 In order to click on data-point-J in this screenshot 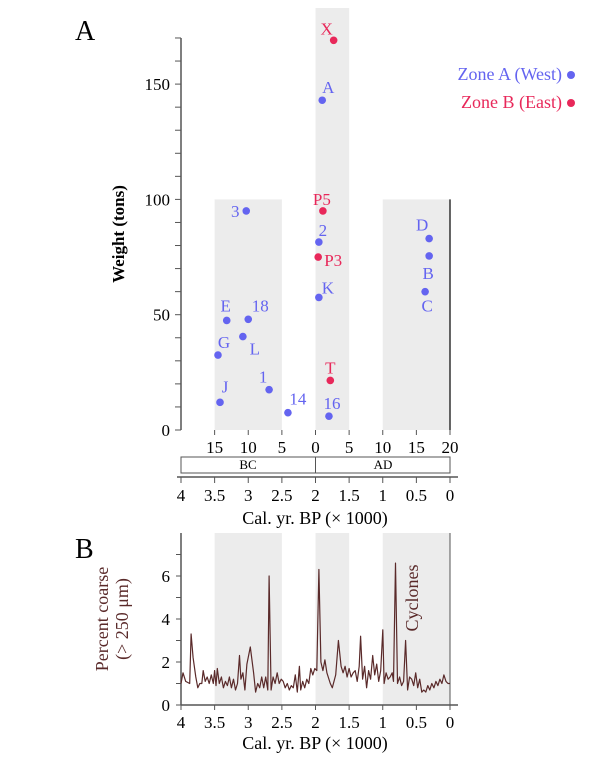, I will do `click(220, 402)`.